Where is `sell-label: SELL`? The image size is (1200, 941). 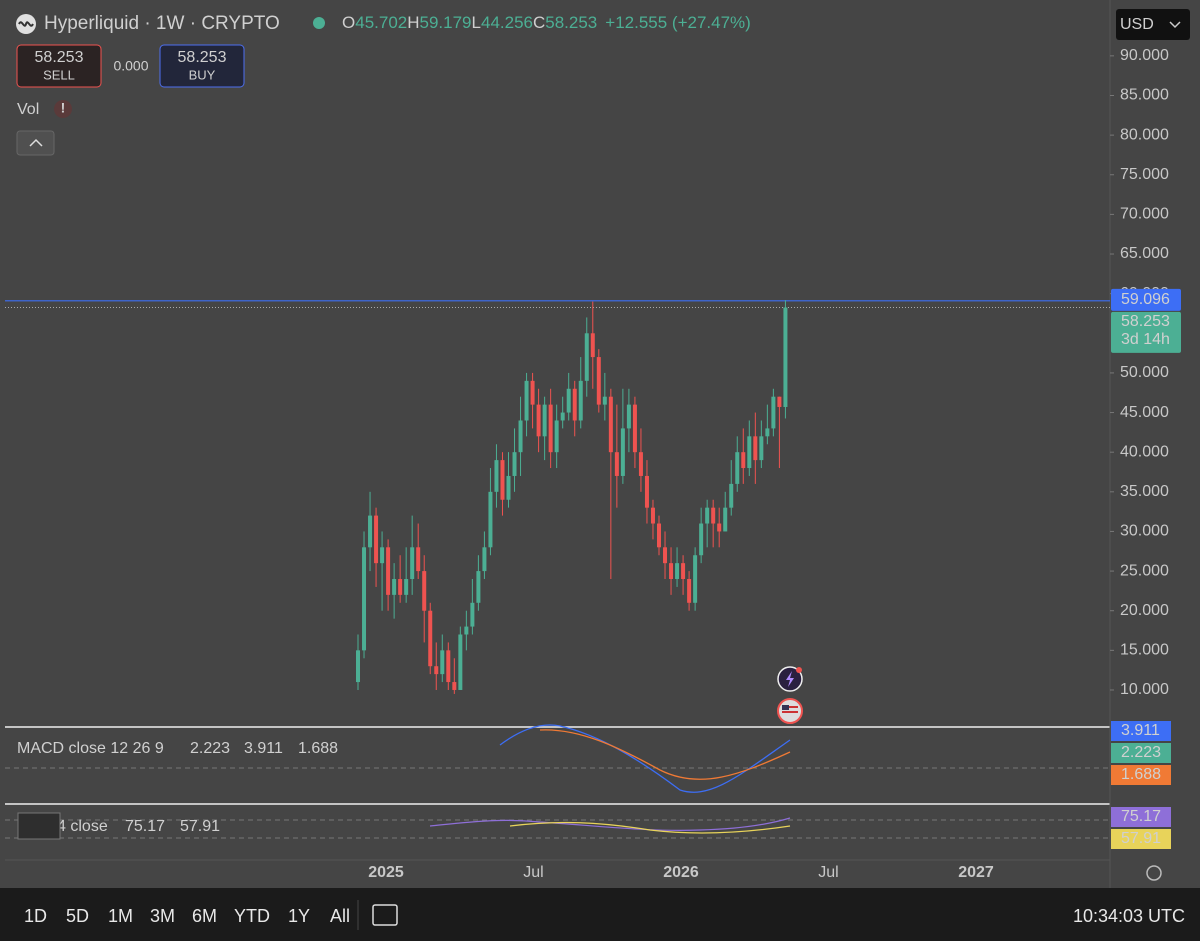
sell-label: SELL is located at coordinates (59, 74).